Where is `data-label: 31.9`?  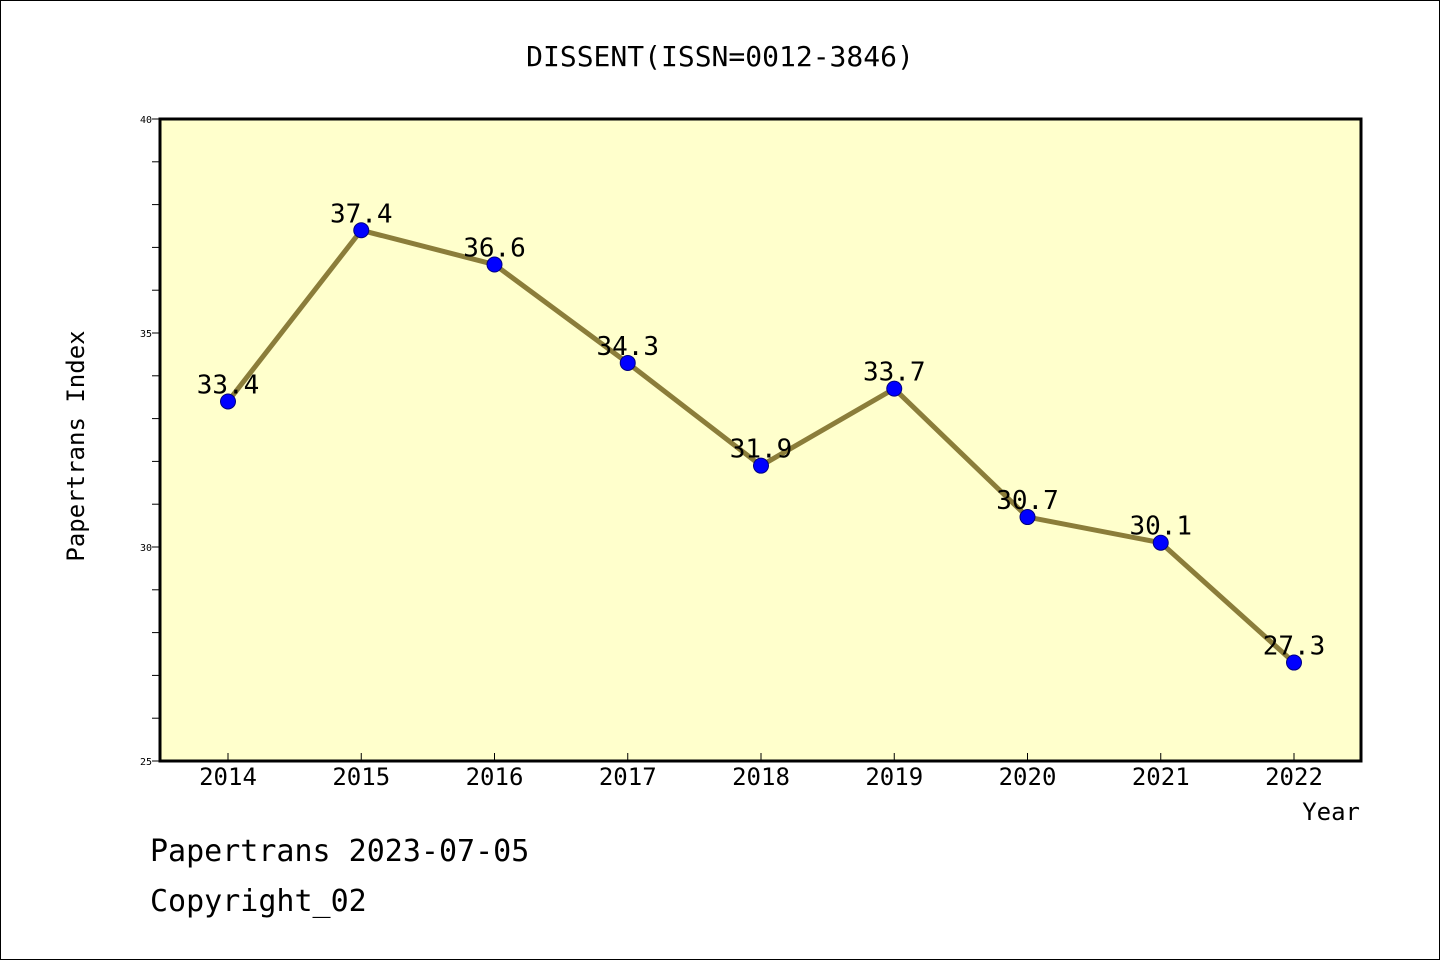 data-label: 31.9 is located at coordinates (761, 450).